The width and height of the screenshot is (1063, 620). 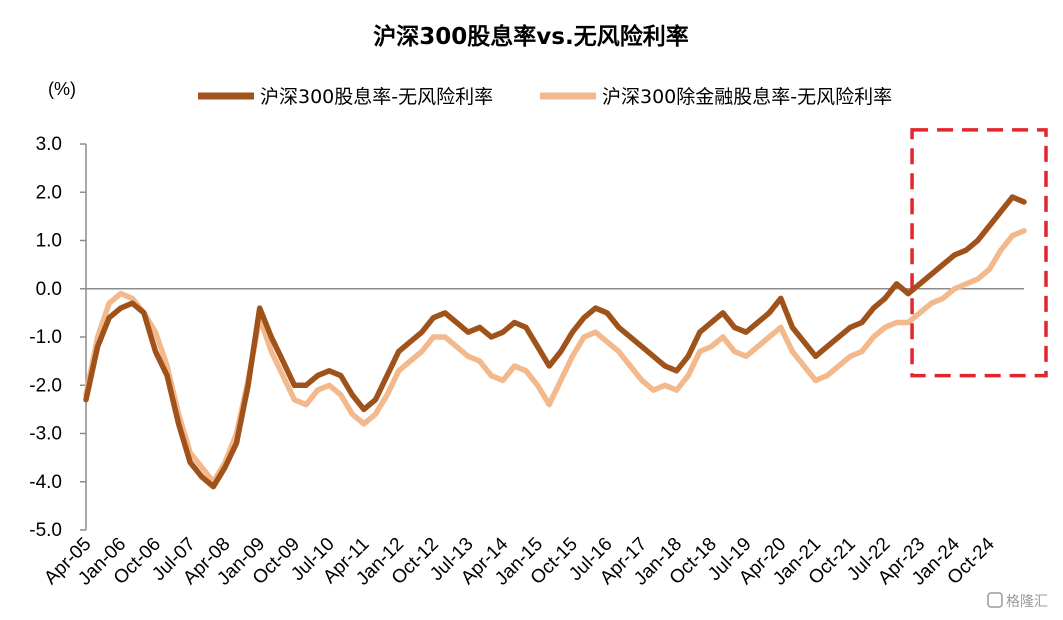 What do you see at coordinates (45, 434) in the screenshot?
I see `y-tick-label: -3.0` at bounding box center [45, 434].